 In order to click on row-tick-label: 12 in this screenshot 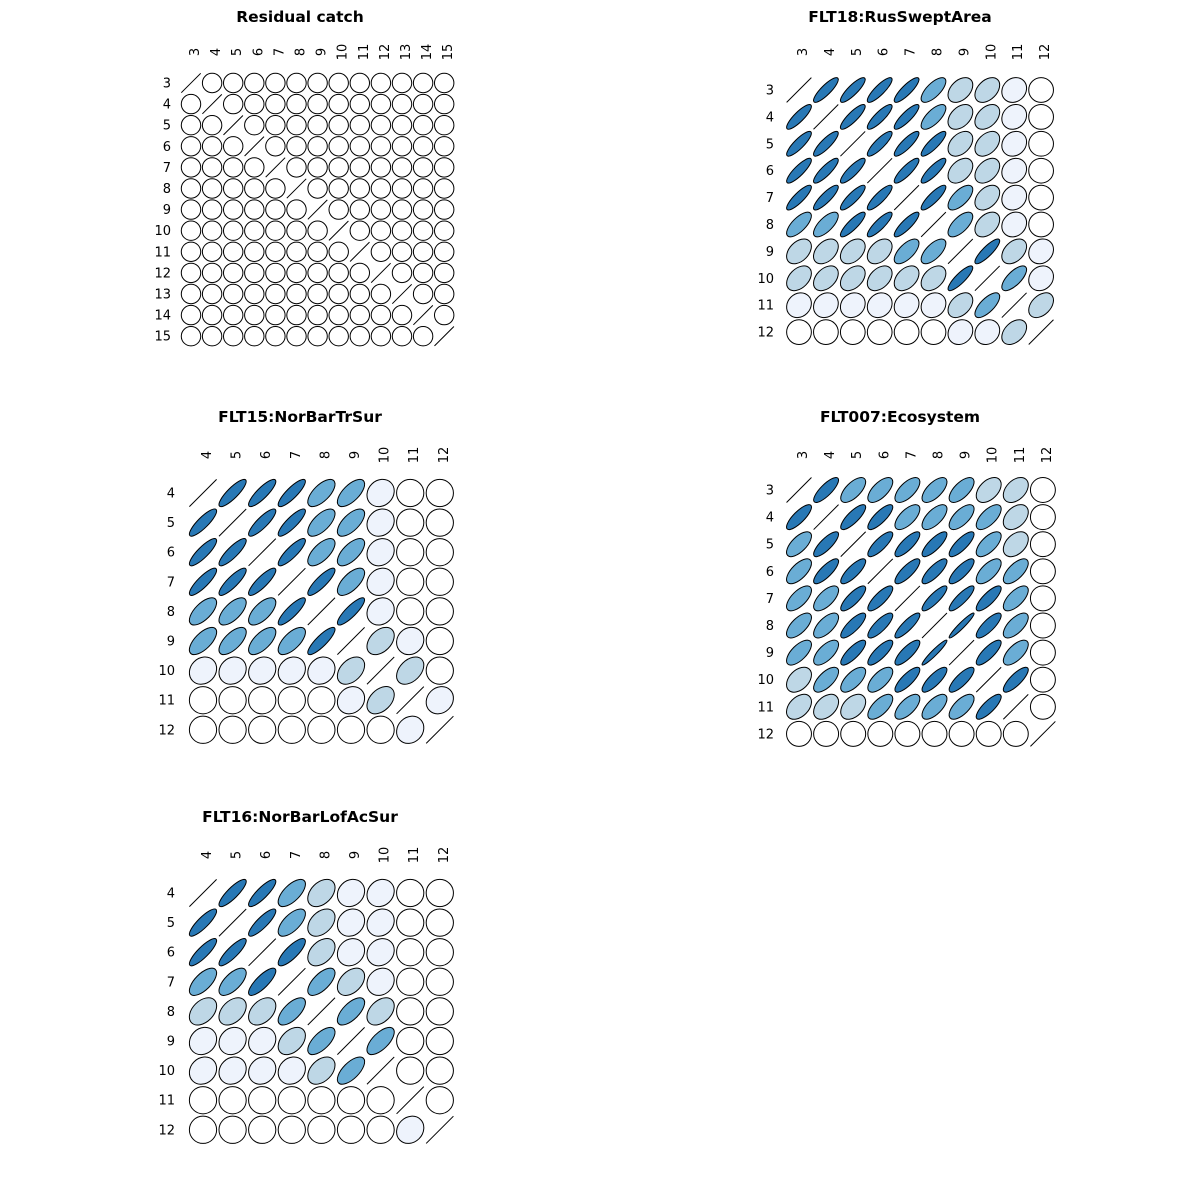, I will do `click(166, 1130)`.